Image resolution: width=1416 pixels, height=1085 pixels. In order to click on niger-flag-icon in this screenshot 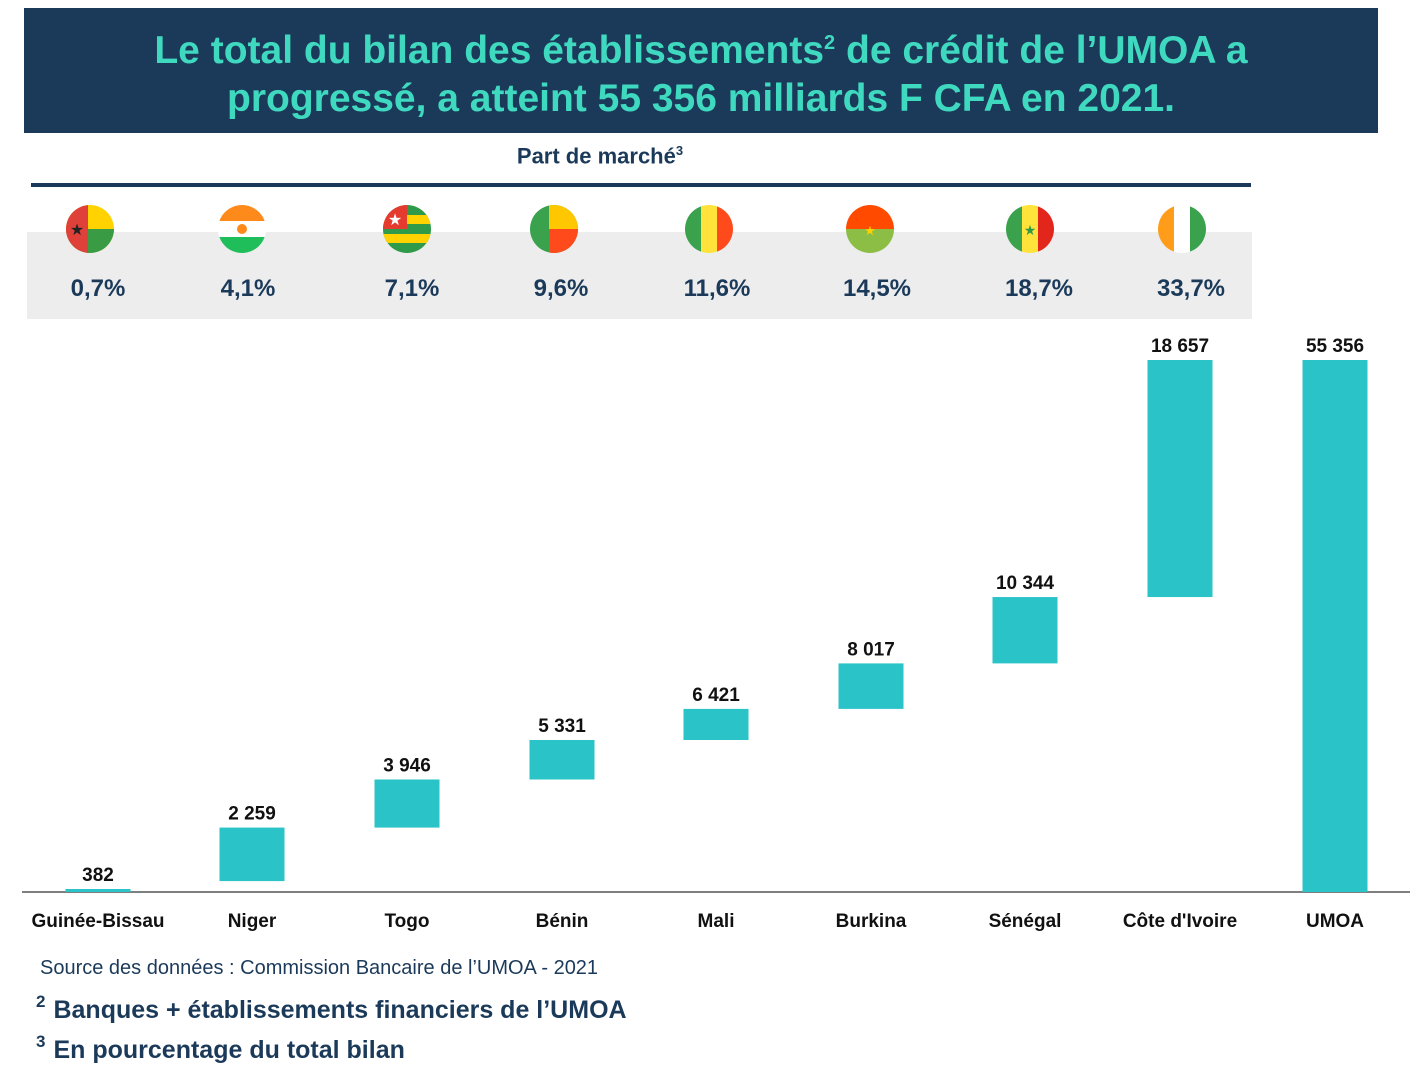, I will do `click(242, 229)`.